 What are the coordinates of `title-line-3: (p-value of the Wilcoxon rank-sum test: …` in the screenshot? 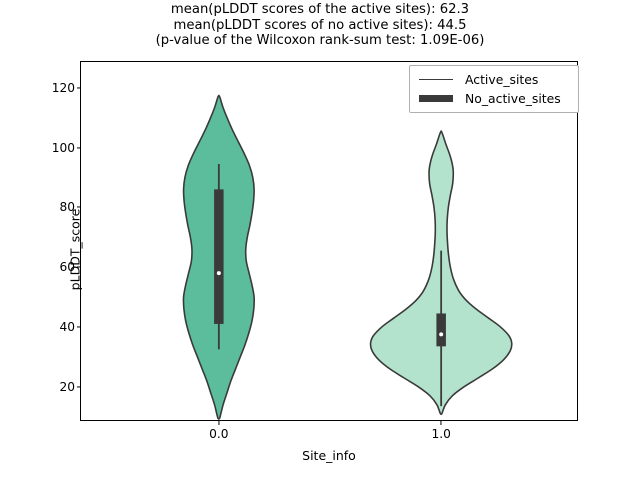 It's located at (320, 41).